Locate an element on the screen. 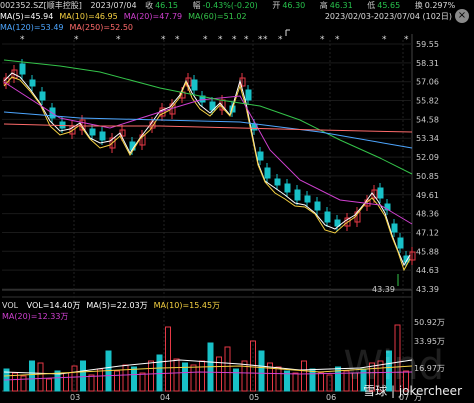 Image resolution: width=474 pixels, height=403 pixels. high-label: 高 is located at coordinates (323, 5).